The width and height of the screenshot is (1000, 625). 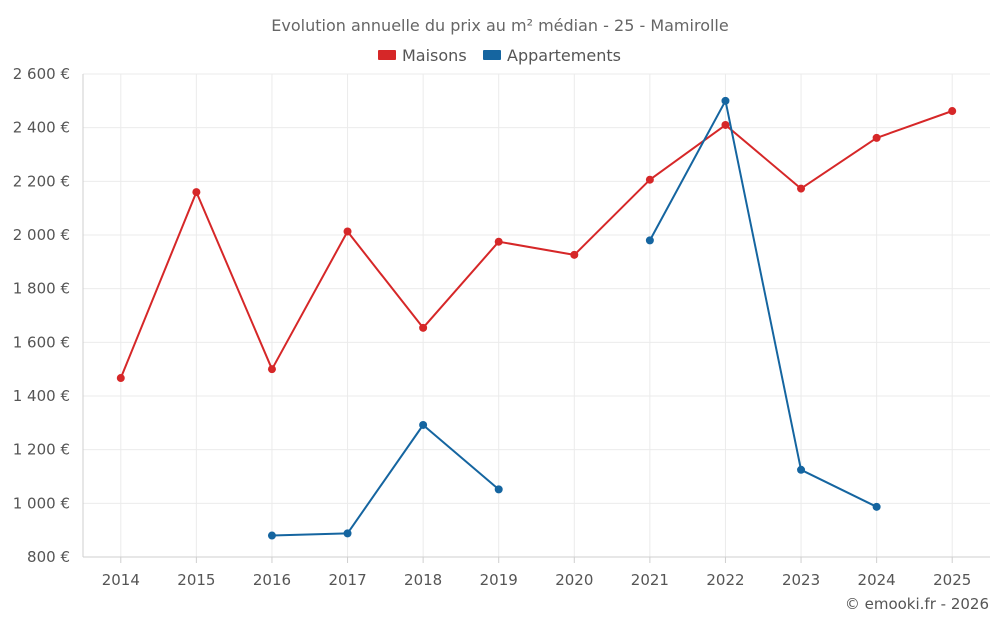 What do you see at coordinates (272, 580) in the screenshot?
I see `x-tick-label: 2016` at bounding box center [272, 580].